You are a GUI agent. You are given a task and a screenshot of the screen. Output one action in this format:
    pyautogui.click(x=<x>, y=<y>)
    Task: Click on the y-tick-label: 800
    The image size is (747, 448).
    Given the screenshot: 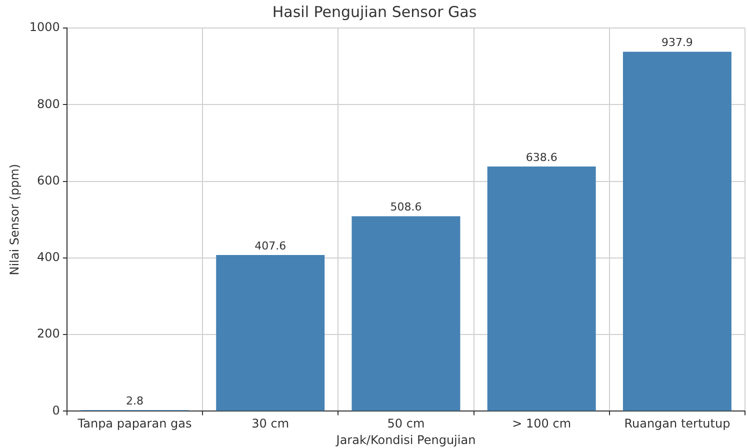 What is the action you would take?
    pyautogui.click(x=48, y=103)
    